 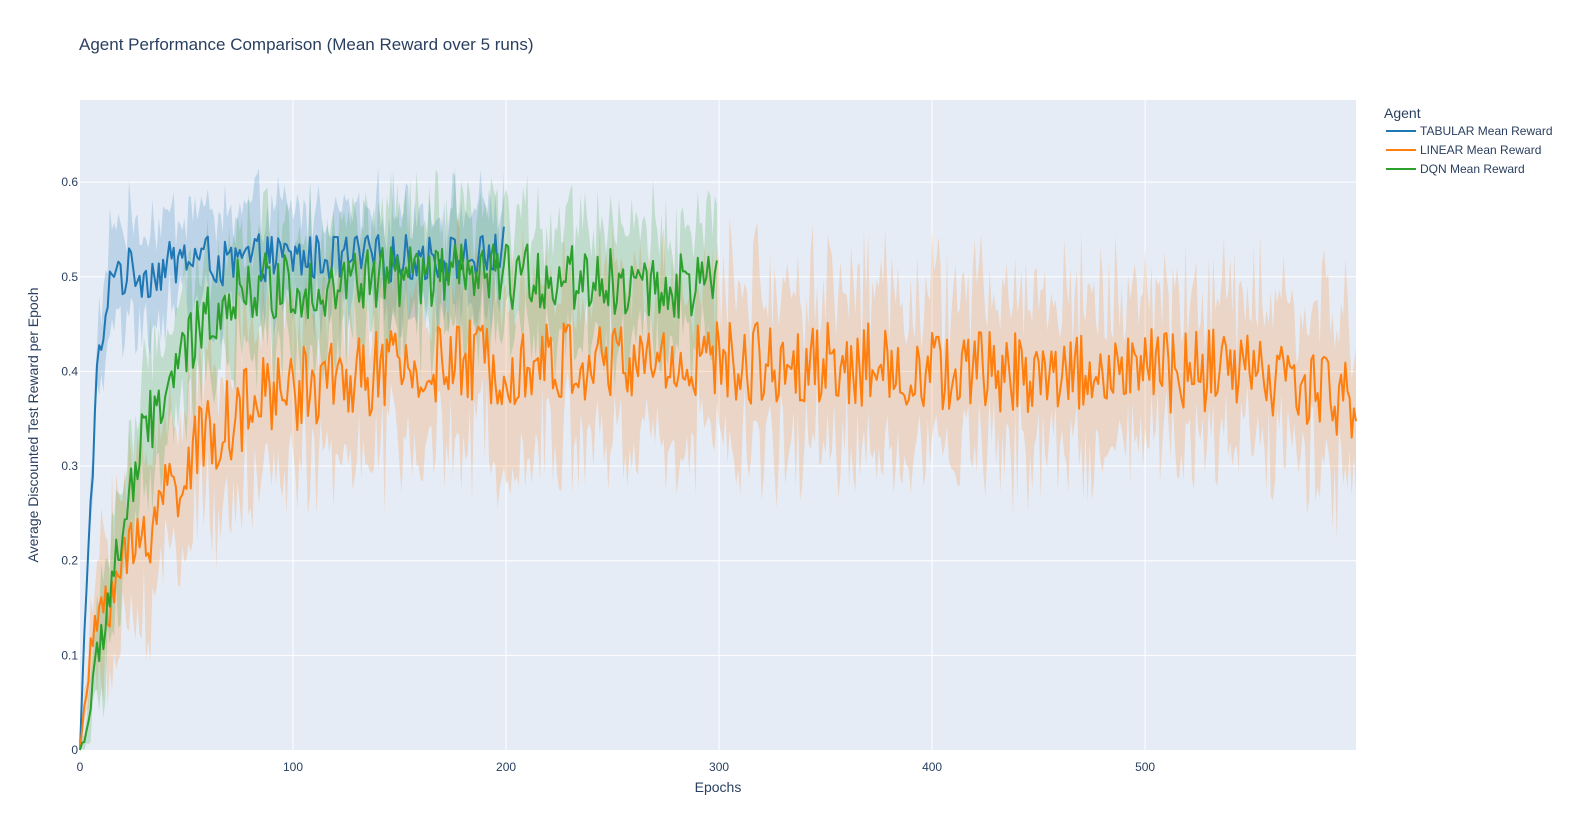 I want to click on y-axis-title: Average Discounted Test Reward per Epoch, so click(x=33, y=425).